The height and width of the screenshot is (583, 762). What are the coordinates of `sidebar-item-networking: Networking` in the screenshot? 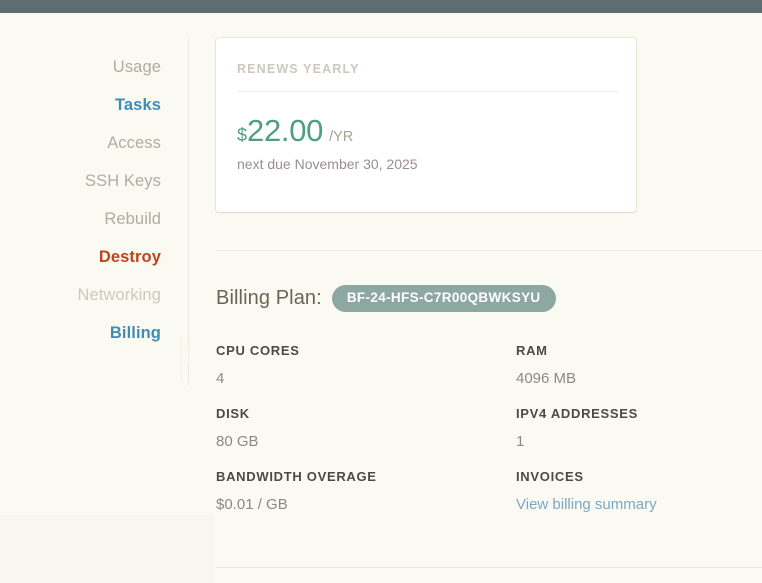 It's located at (119, 295).